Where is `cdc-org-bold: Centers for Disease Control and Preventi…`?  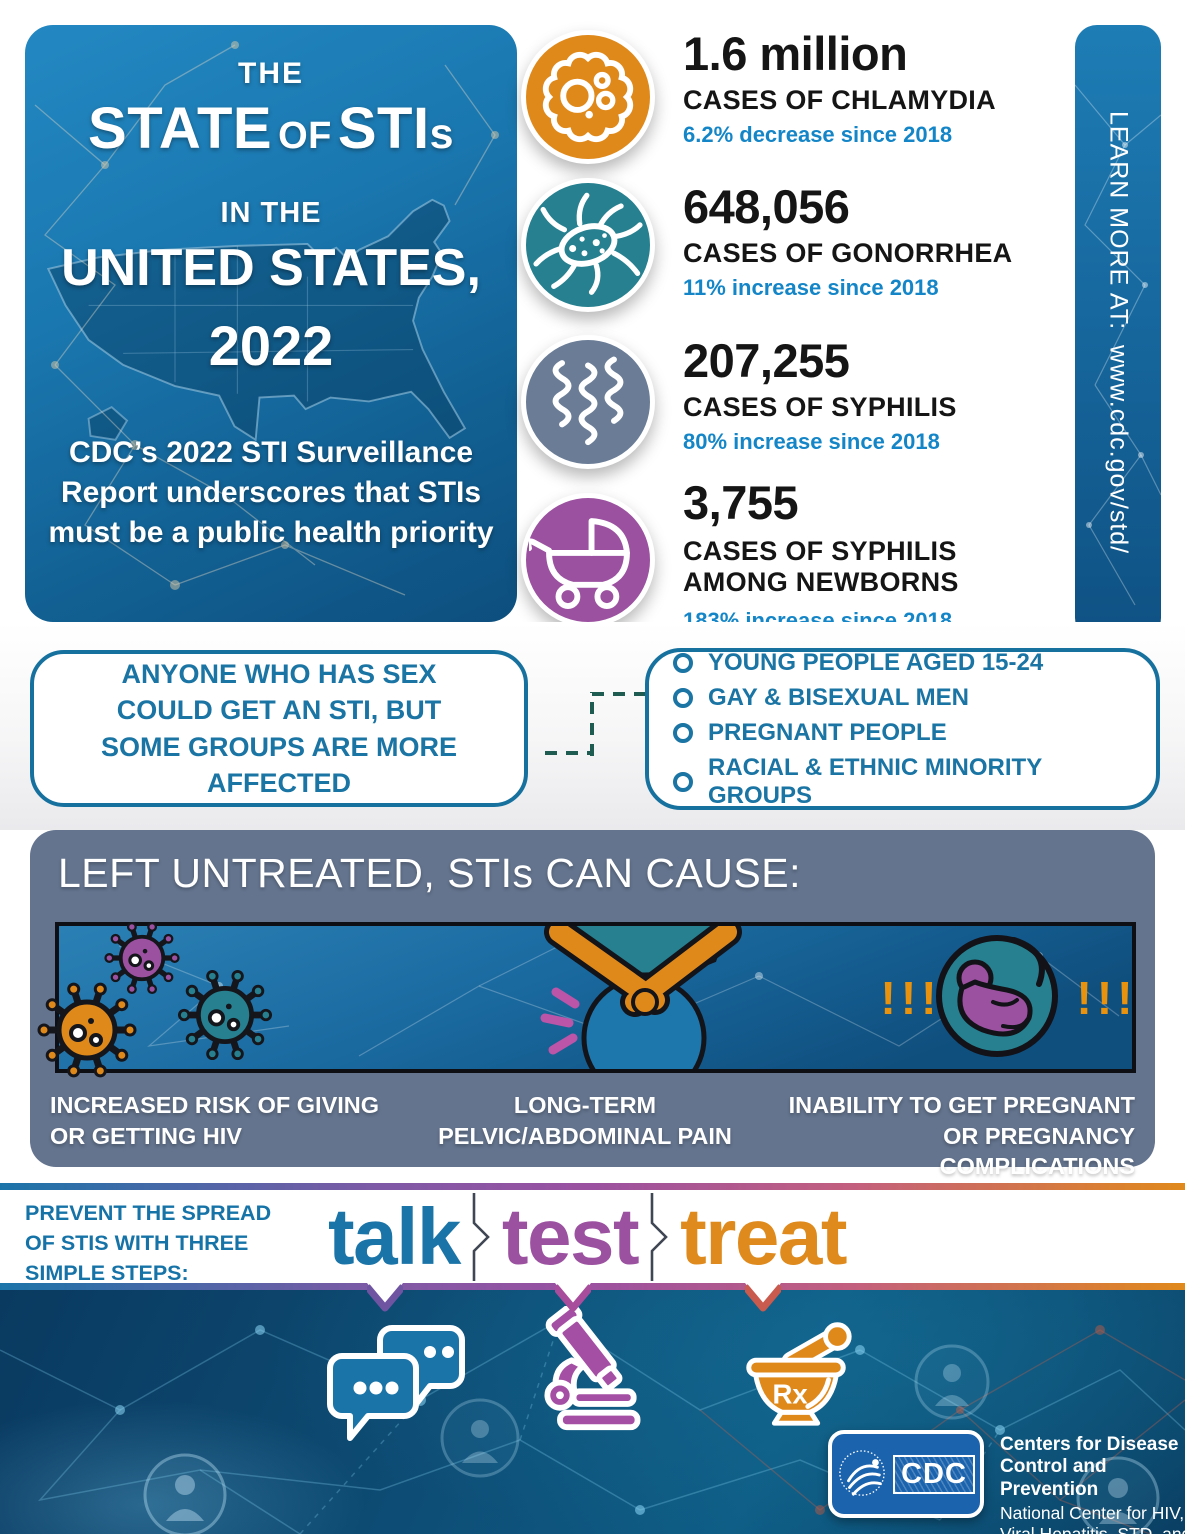 cdc-org-bold: Centers for Disease Control and Preventi… is located at coordinates (1089, 1467).